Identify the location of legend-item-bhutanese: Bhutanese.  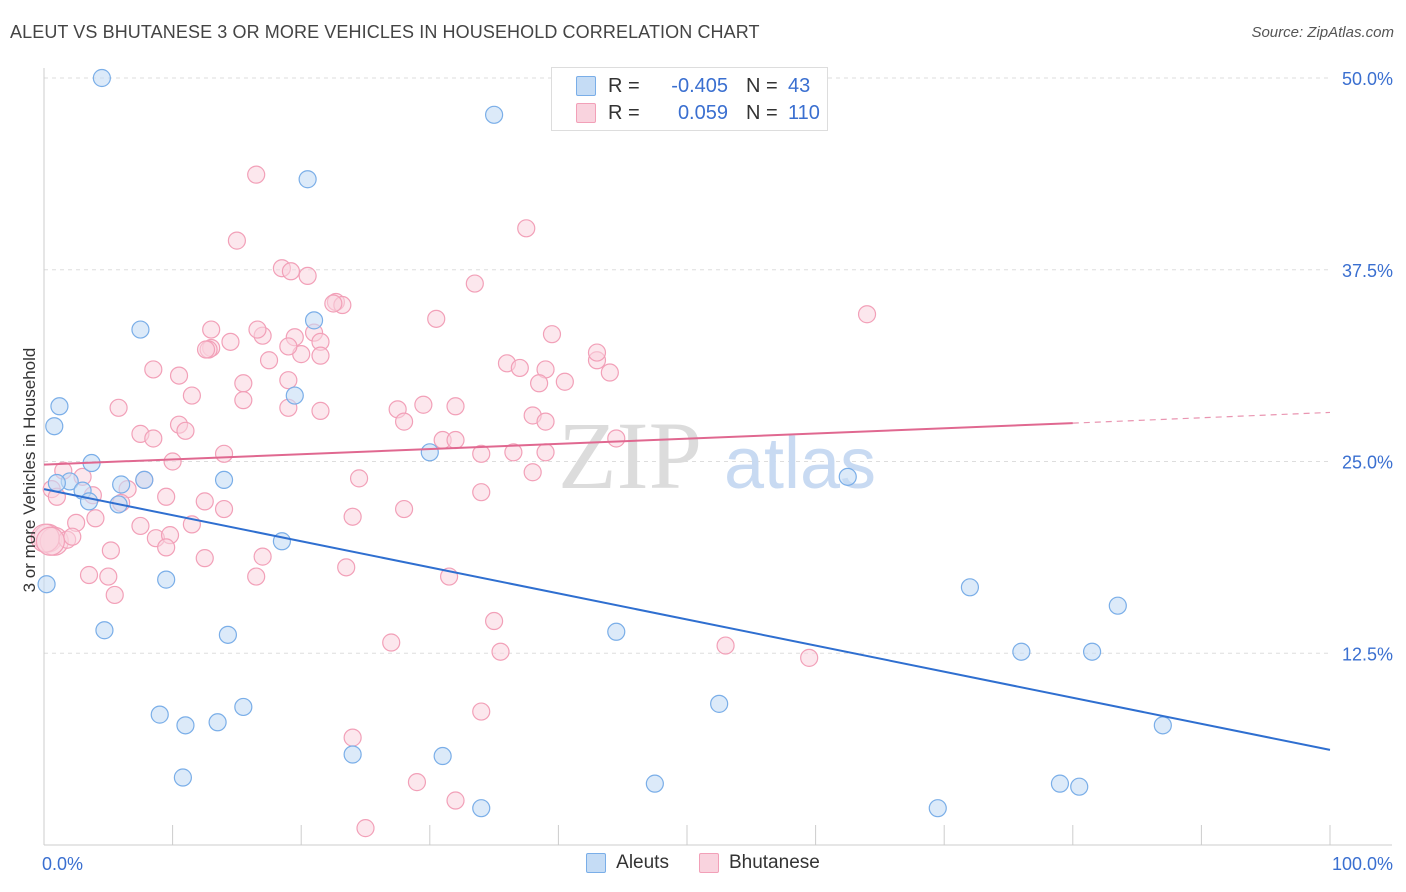
(759, 863).